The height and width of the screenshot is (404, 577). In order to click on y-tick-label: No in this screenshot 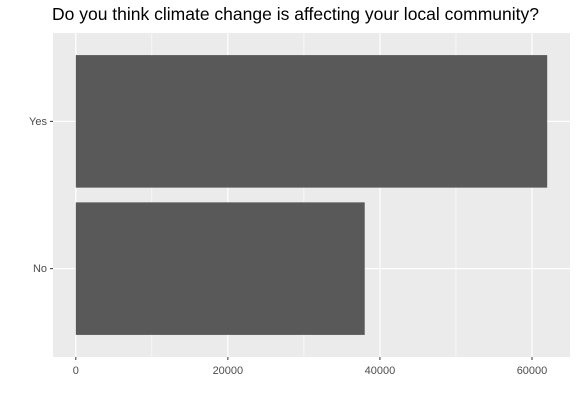, I will do `click(40, 269)`.